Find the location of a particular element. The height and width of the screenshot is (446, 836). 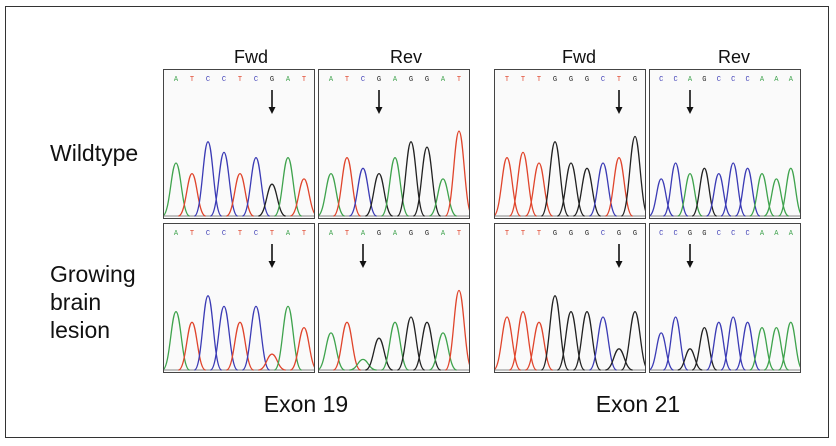

exon-19-label: Exon 19 is located at coordinates (306, 404).